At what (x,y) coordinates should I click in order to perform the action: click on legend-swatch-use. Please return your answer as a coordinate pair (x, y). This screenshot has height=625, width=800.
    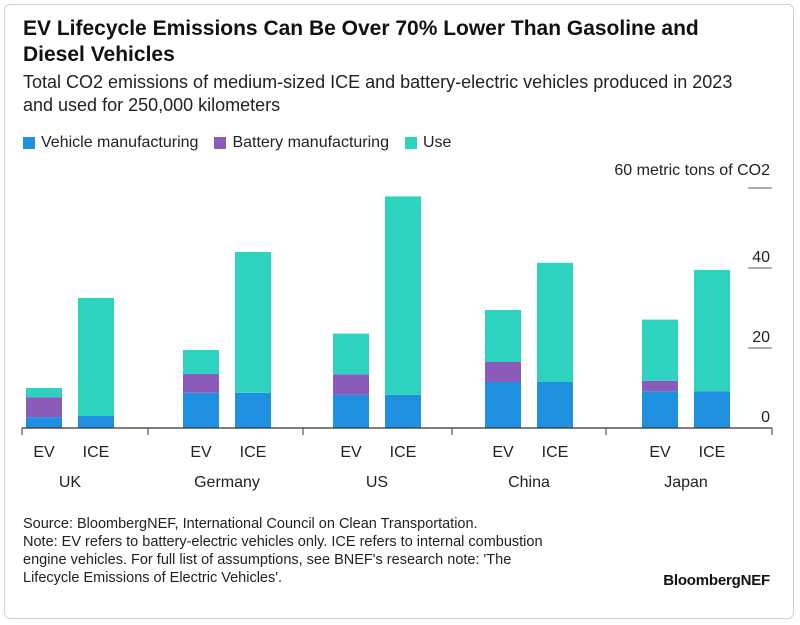
    Looking at the image, I should click on (410, 143).